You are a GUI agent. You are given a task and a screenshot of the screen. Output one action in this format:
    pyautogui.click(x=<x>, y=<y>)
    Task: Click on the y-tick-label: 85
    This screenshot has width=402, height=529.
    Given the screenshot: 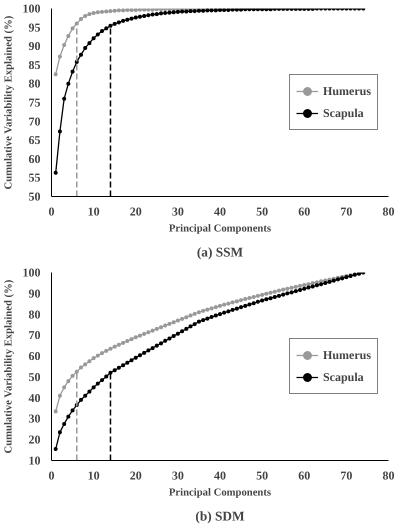 What is the action you would take?
    pyautogui.click(x=34, y=65)
    